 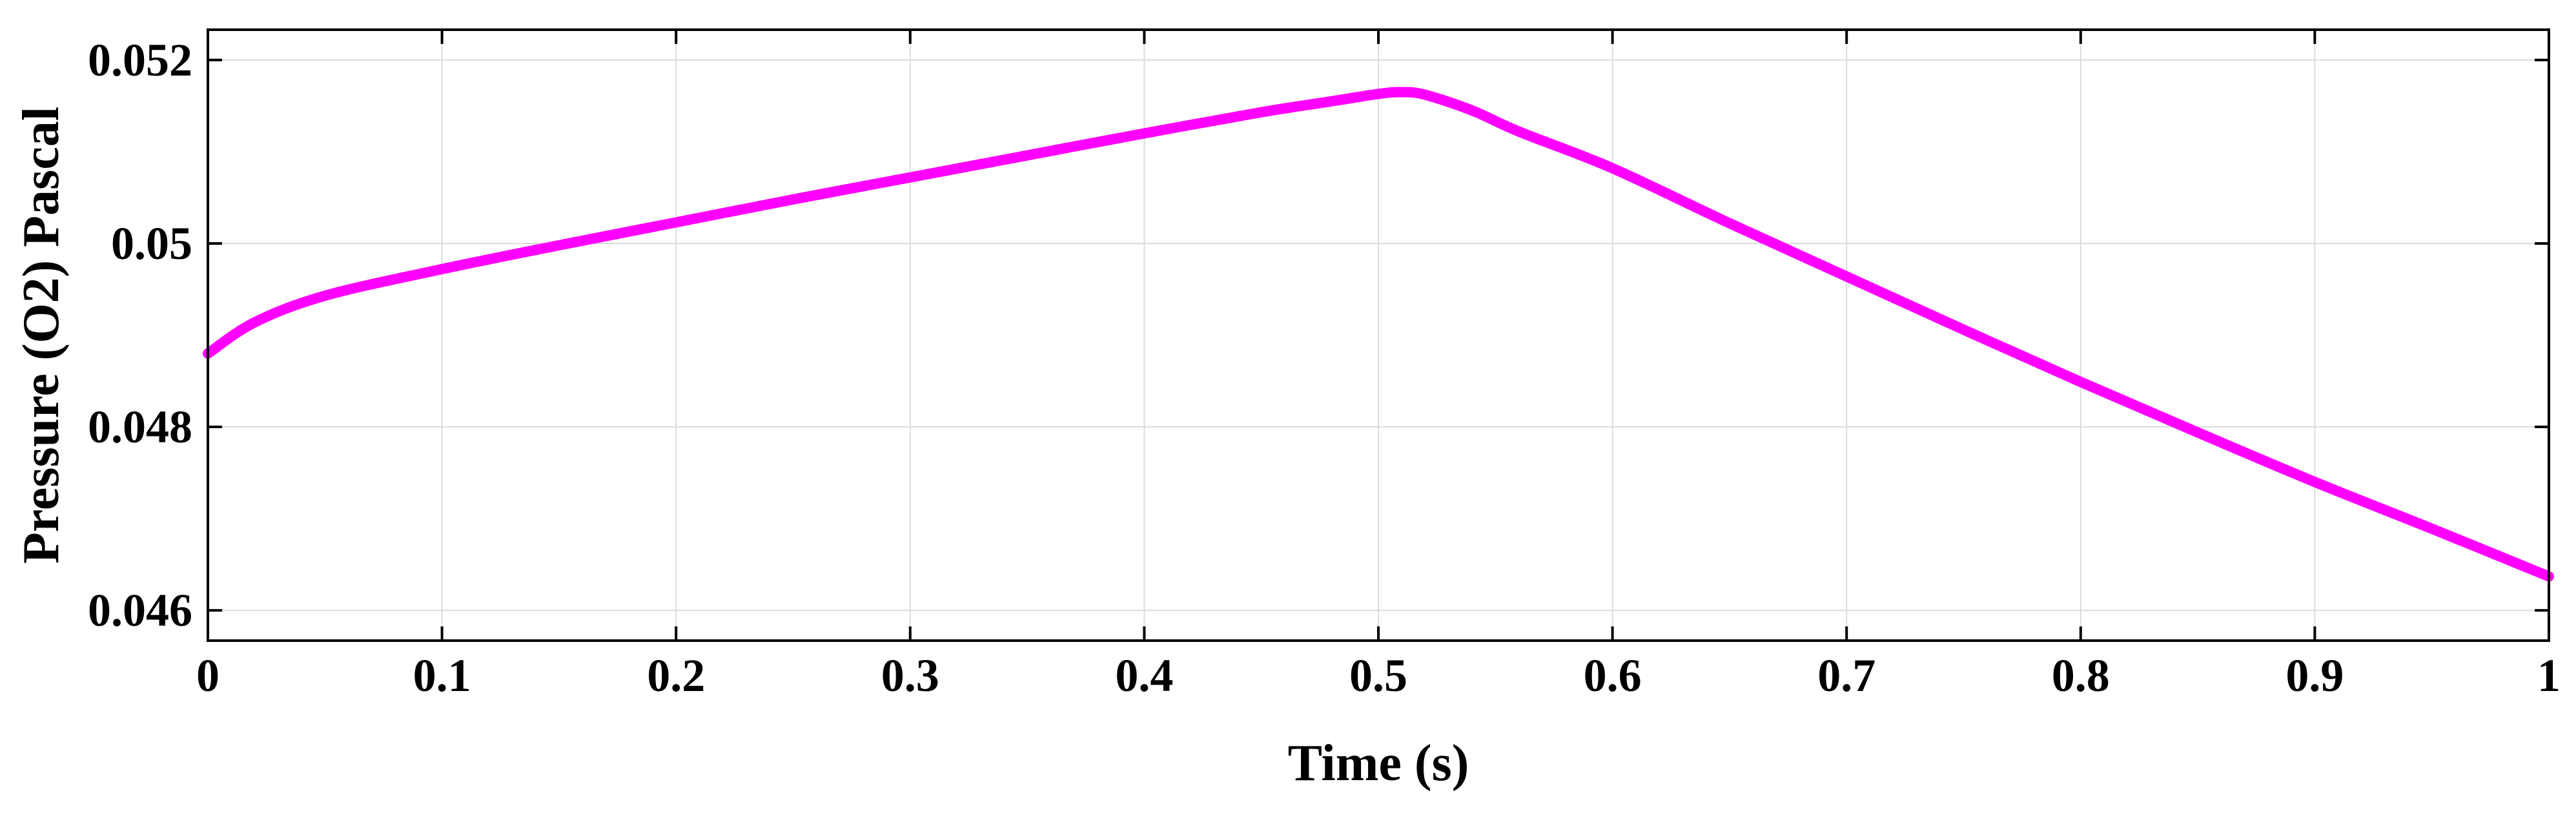 What do you see at coordinates (1144, 675) in the screenshot?
I see `x-tick-label: 0.4` at bounding box center [1144, 675].